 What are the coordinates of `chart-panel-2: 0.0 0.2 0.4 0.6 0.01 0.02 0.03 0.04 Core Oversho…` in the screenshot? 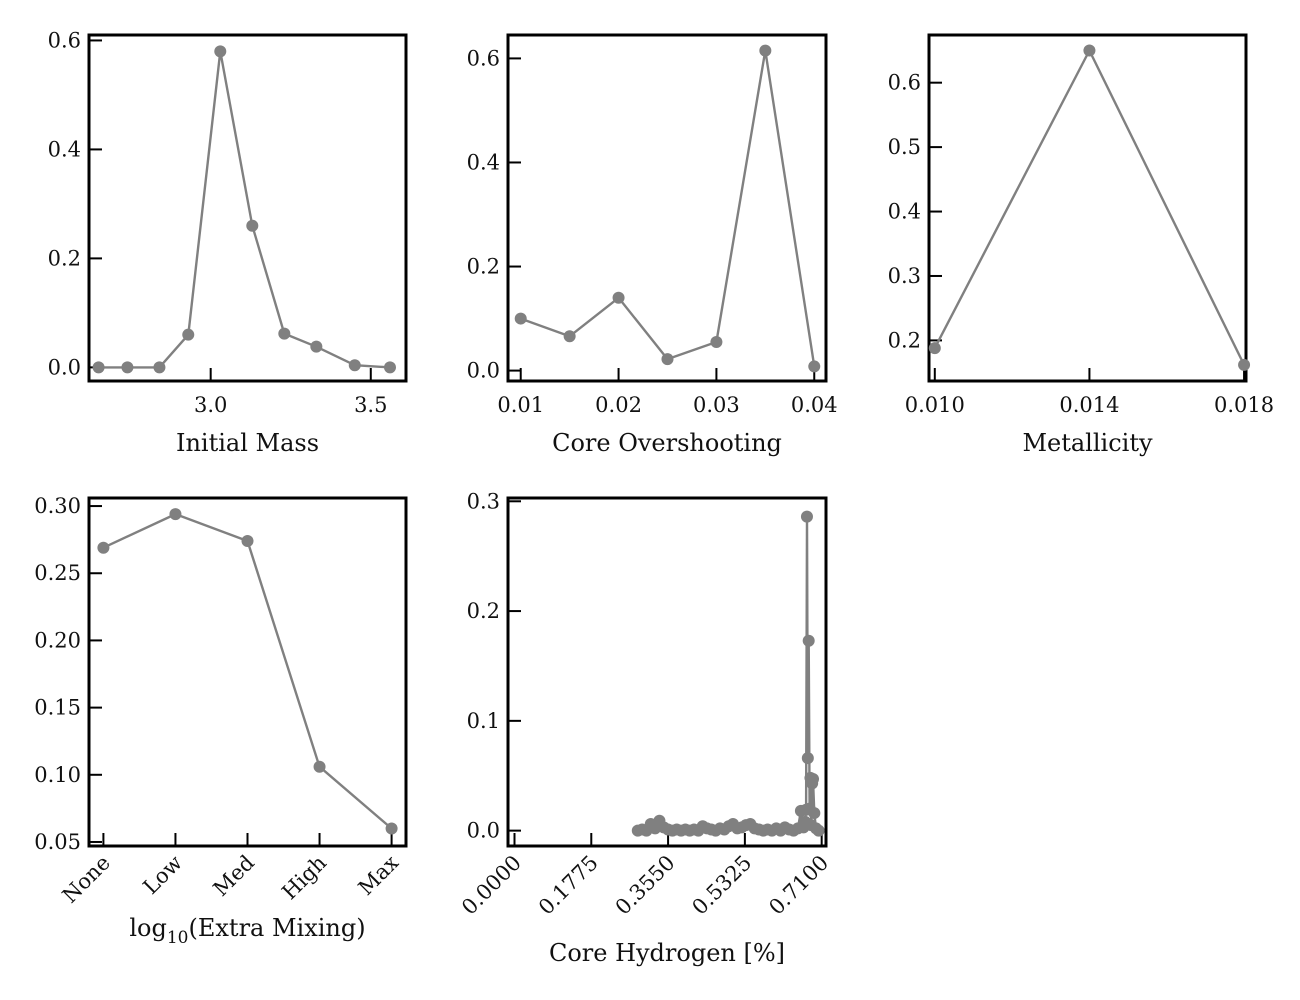 It's located at (652, 245).